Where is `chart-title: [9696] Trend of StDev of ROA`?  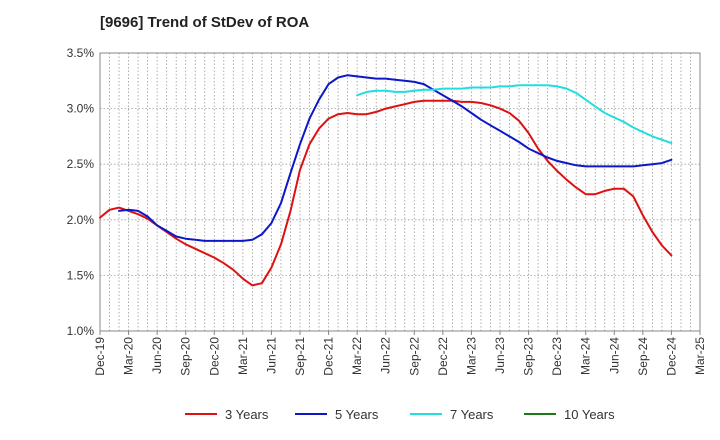 chart-title: [9696] Trend of StDev of ROA is located at coordinates (205, 22).